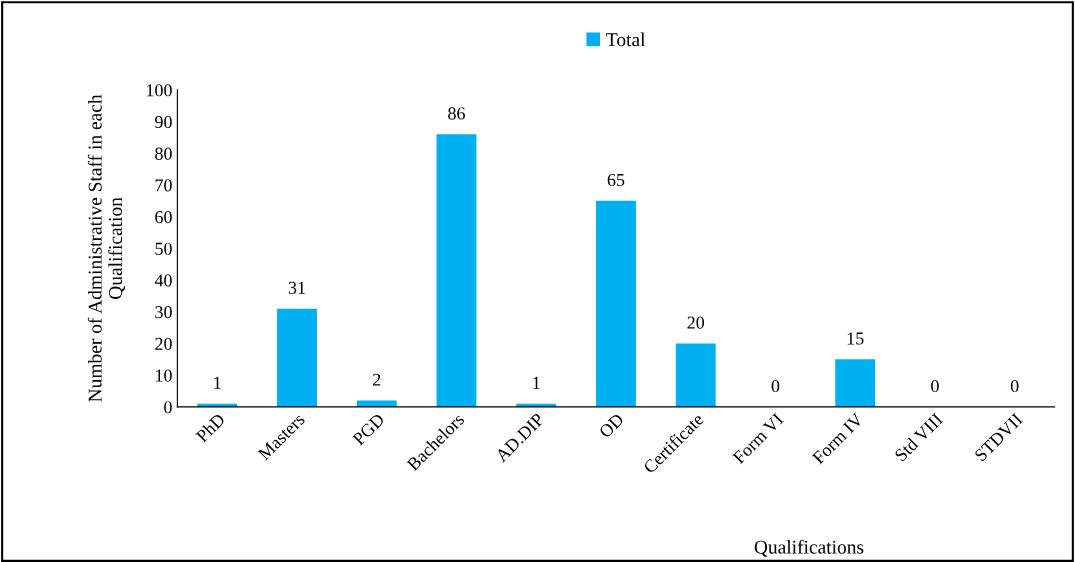 This screenshot has height=562, width=1075. Describe the element at coordinates (163, 153) in the screenshot. I see `y-tick-label: 80` at that location.